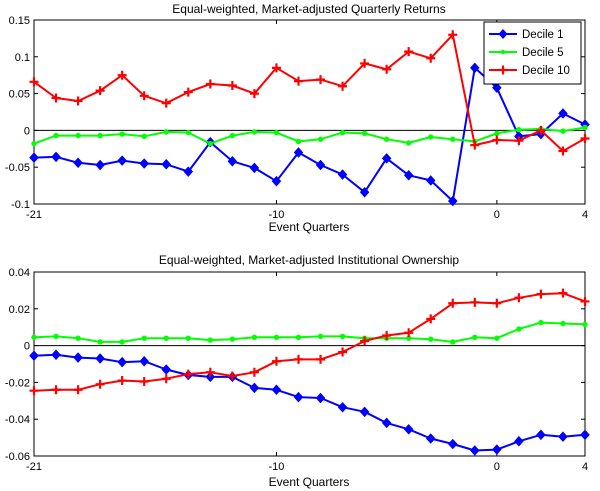 Image resolution: width=600 pixels, height=491 pixels. Describe the element at coordinates (309, 482) in the screenshot. I see `ownership-chart-xlabel: Event Quarters` at that location.